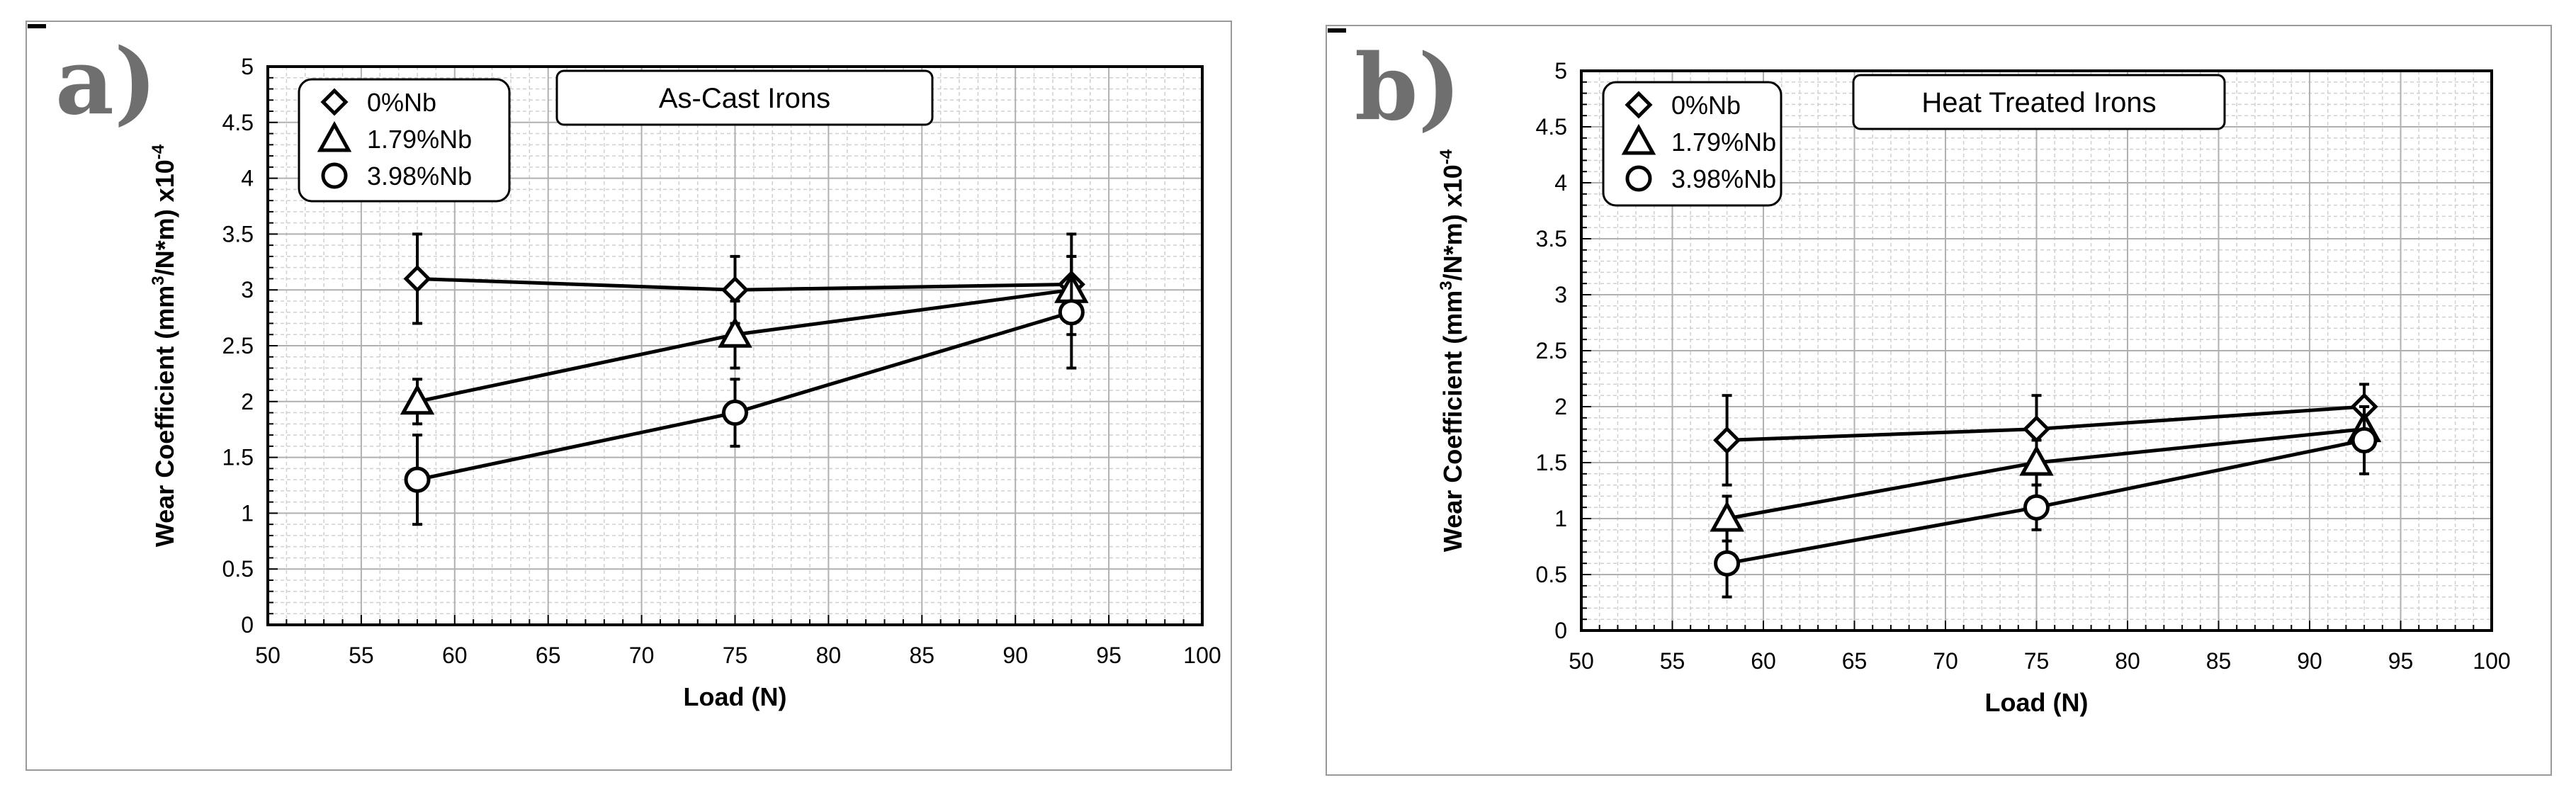 The width and height of the screenshot is (2576, 797). I want to click on series-diamond, so click(744, 284).